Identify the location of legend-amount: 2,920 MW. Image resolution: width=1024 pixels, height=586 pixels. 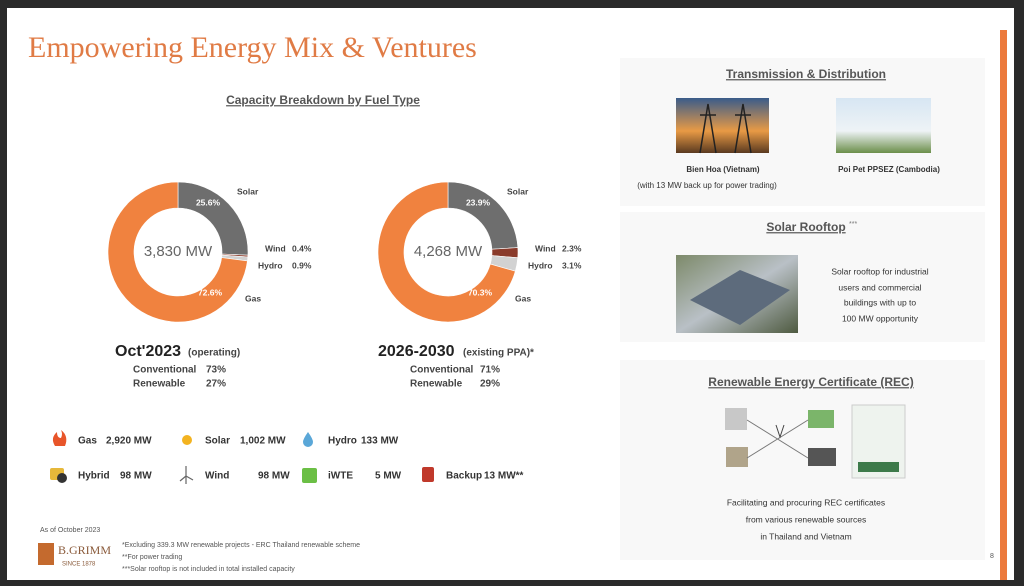
(129, 441).